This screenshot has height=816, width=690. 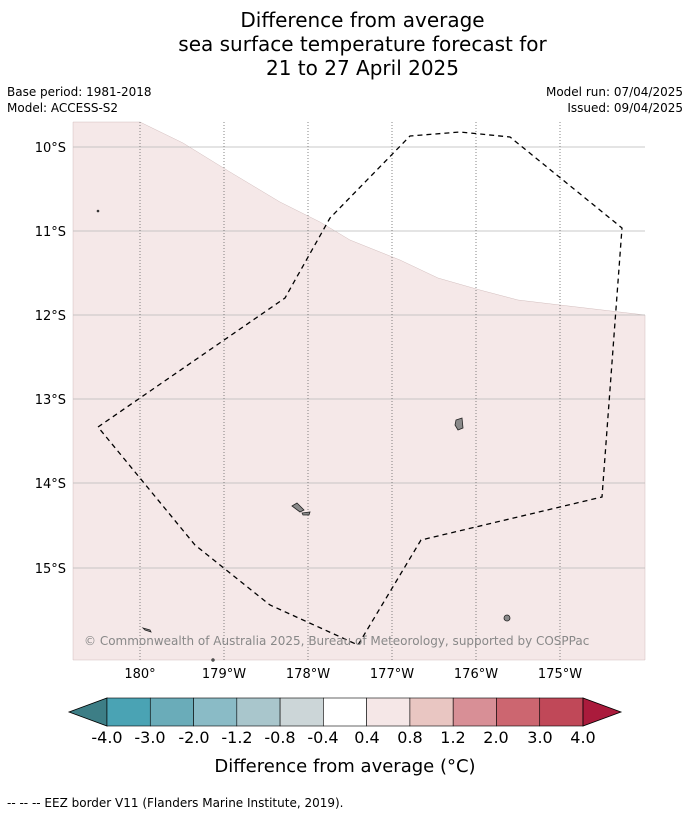 I want to click on lon-label: 180°, so click(x=139, y=674).